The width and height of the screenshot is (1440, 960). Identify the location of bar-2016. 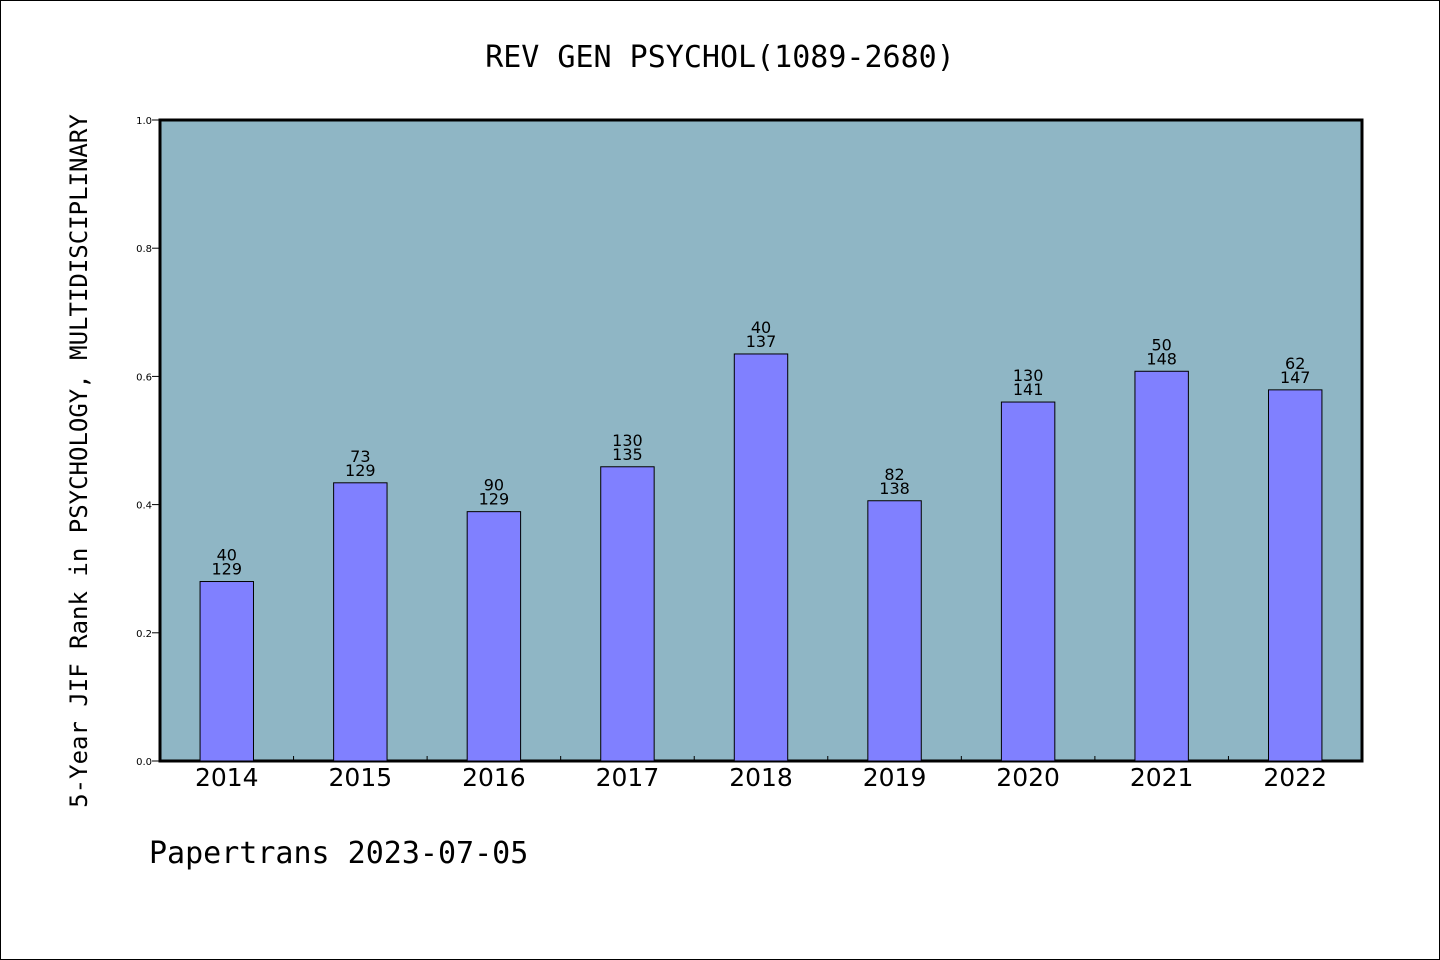
(494, 636).